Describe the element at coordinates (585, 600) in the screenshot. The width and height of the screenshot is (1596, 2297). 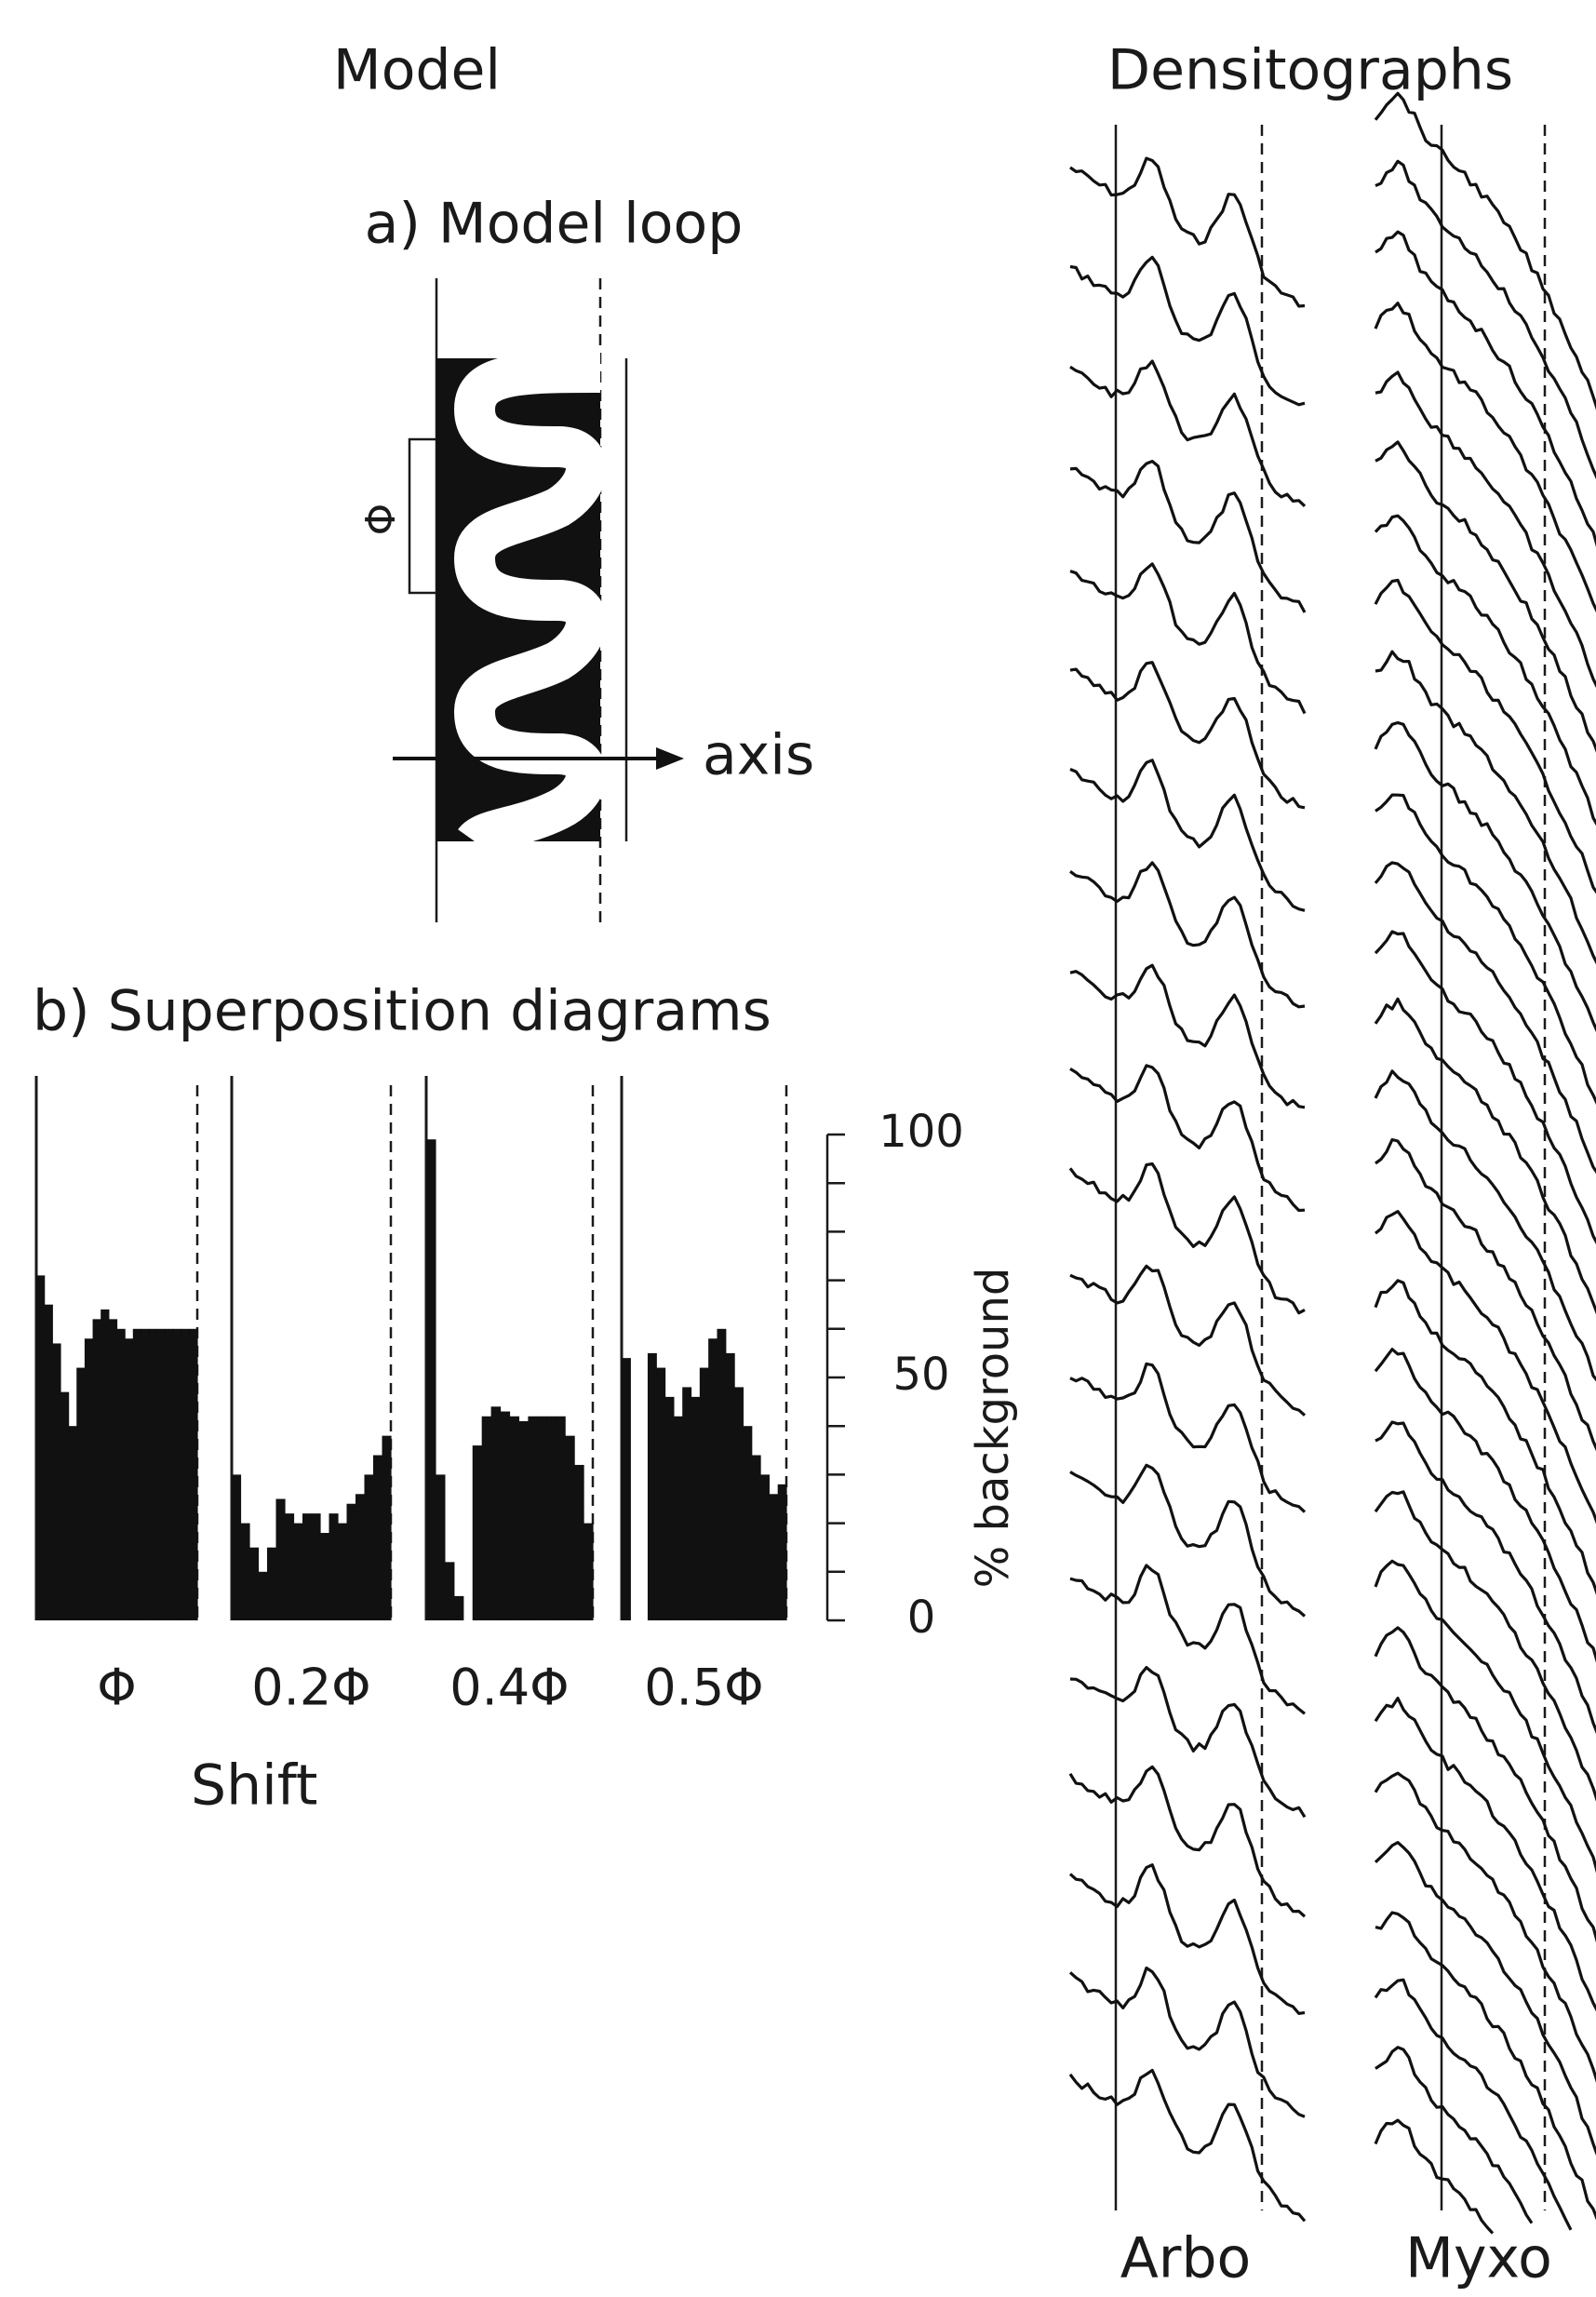
I see `model-loop: Φ axis` at that location.